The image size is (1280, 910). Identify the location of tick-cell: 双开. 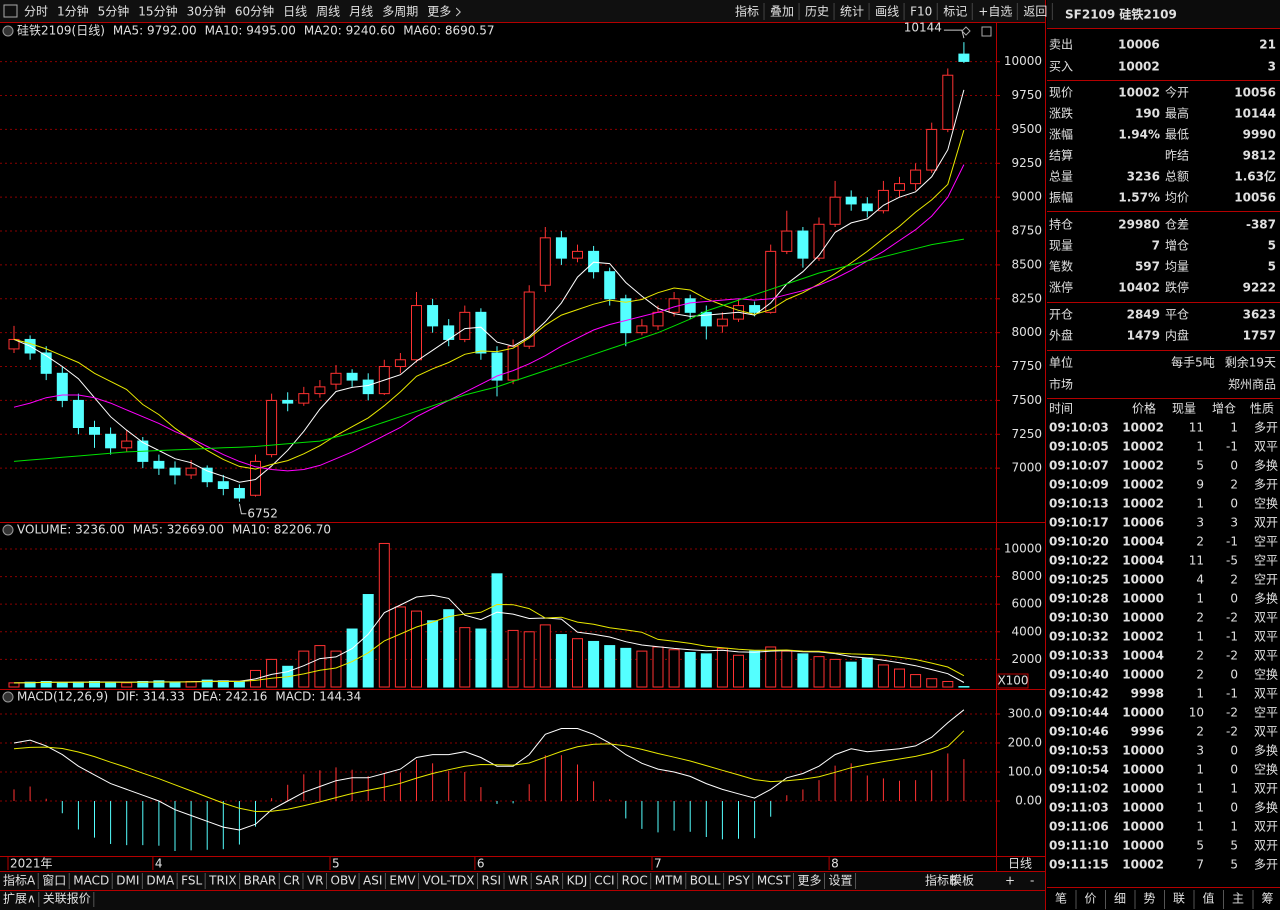
(1266, 789).